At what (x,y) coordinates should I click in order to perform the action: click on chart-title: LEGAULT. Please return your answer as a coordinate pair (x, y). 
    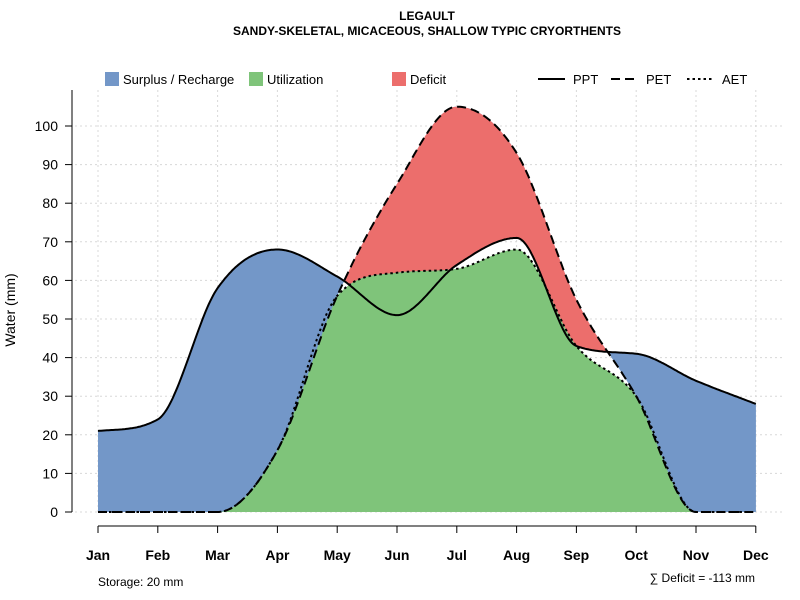
    Looking at the image, I should click on (427, 16).